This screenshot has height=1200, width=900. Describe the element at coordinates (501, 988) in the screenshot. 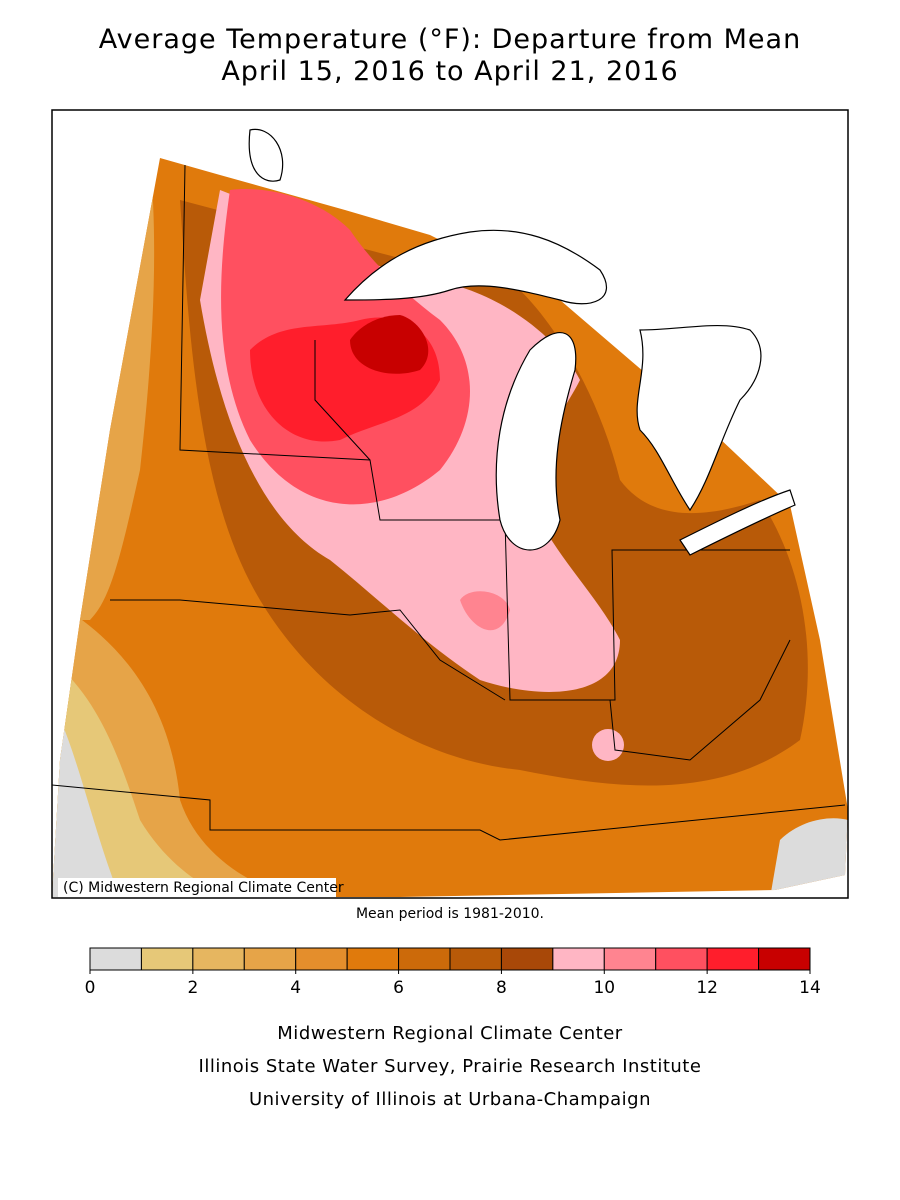

I see `legend-tick-label: 8` at that location.